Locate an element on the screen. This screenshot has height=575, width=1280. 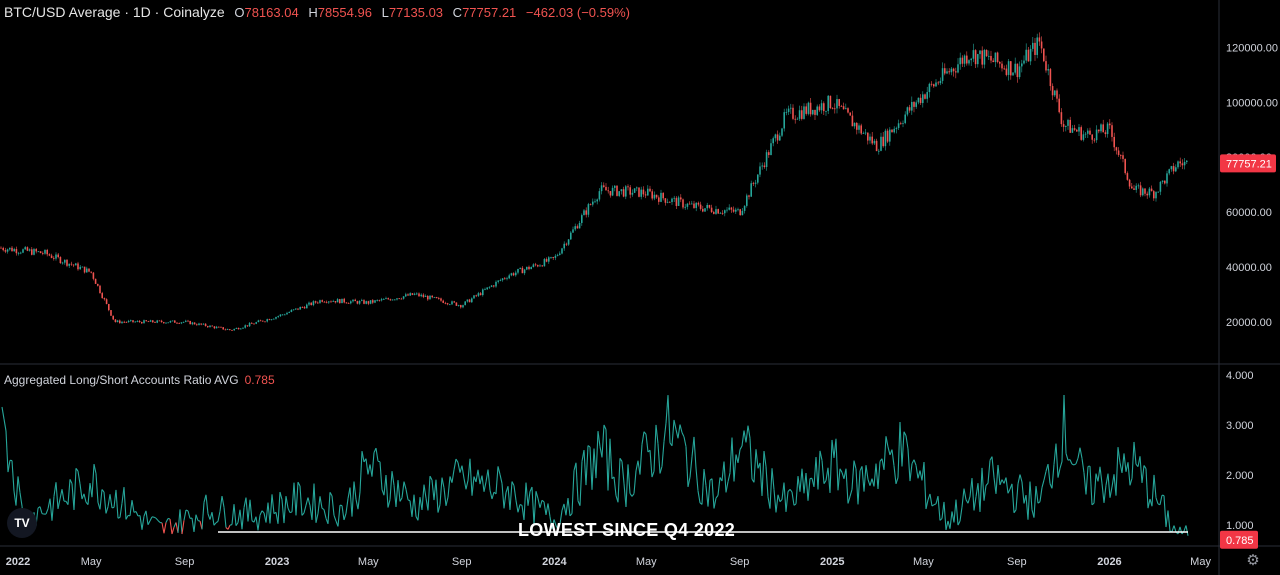
price-axis-tick: 60000.00 is located at coordinates (1249, 213).